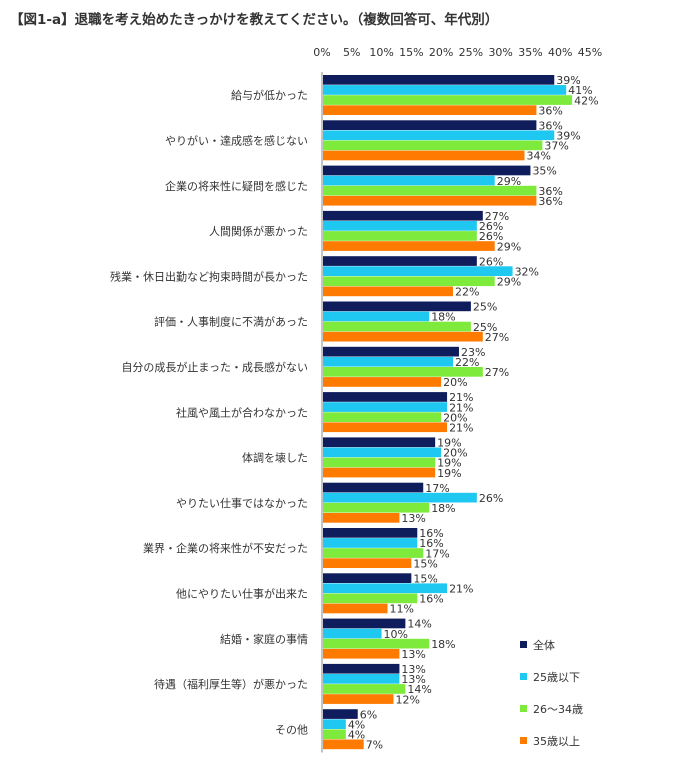 This screenshot has height=763, width=692. What do you see at coordinates (556, 741) in the screenshot?
I see `legend-label: 35歳以上` at bounding box center [556, 741].